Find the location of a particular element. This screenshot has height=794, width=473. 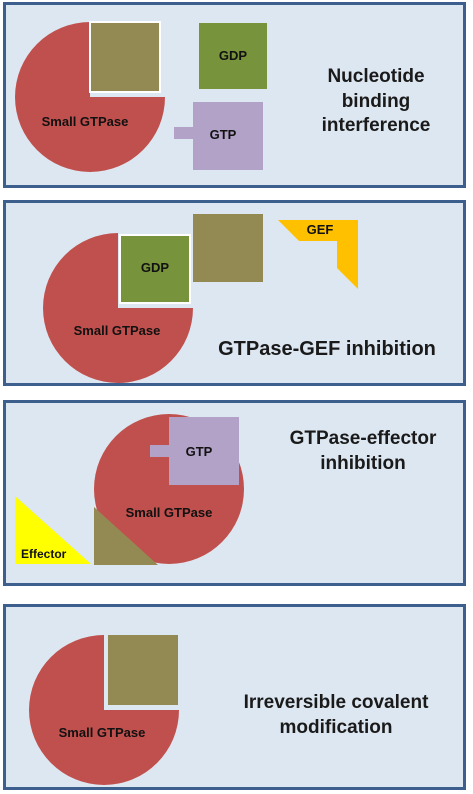

panel-1-diagram: Small GTPase GDP GTP is located at coordinates (141, 96).